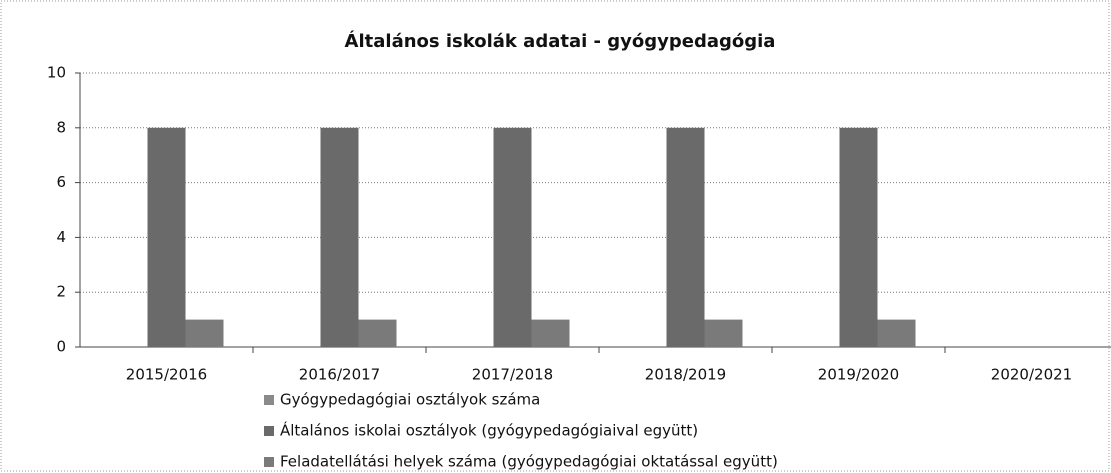  What do you see at coordinates (512, 375) in the screenshot?
I see `x-tick-label: 2017/2018` at bounding box center [512, 375].